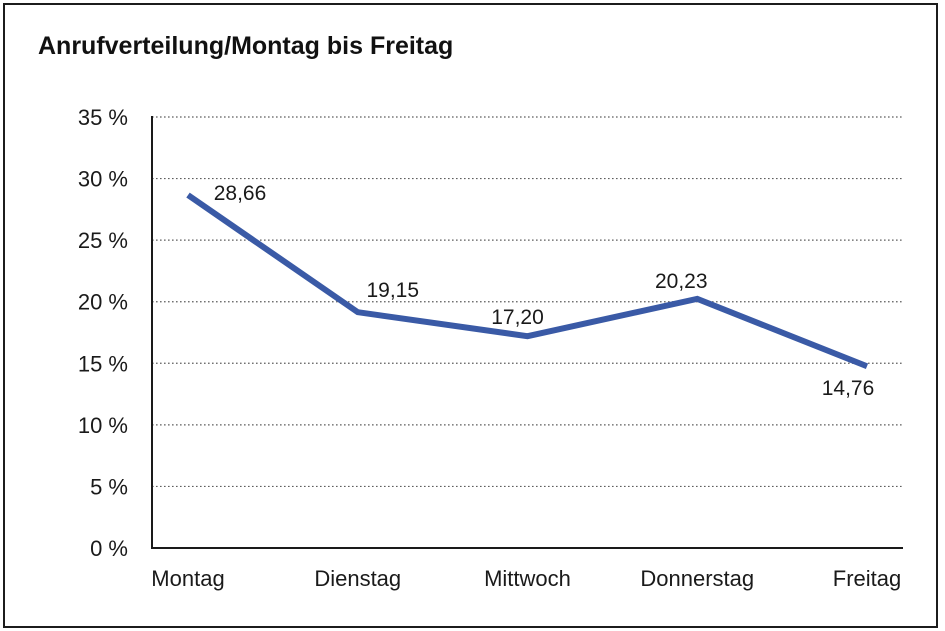 This screenshot has height=631, width=945. I want to click on data-point-label: 28,66, so click(240, 193).